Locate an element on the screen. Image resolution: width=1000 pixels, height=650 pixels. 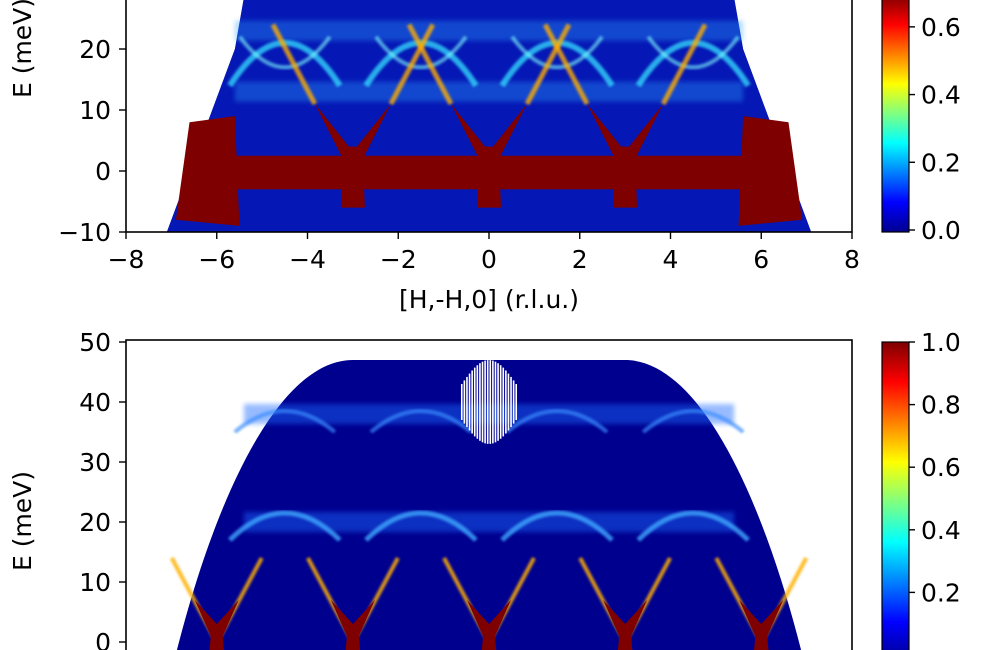
bottom-y-tick-label: 10 is located at coordinates (95, 582).